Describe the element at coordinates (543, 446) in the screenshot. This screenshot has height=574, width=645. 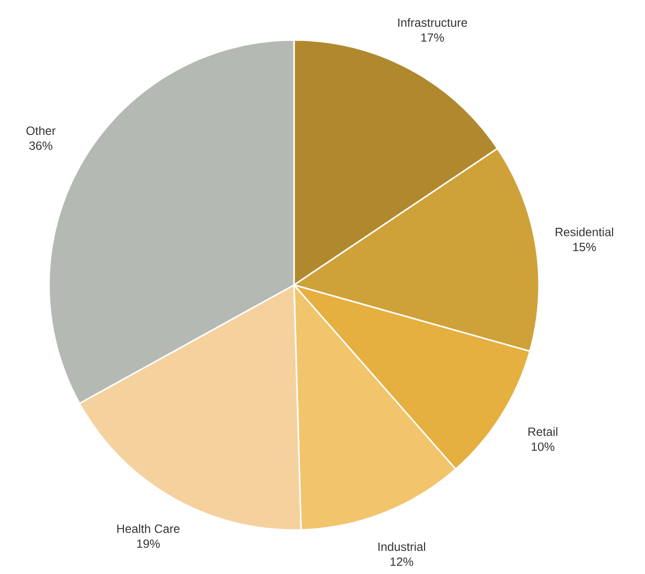
I see `data-label: 10%` at that location.